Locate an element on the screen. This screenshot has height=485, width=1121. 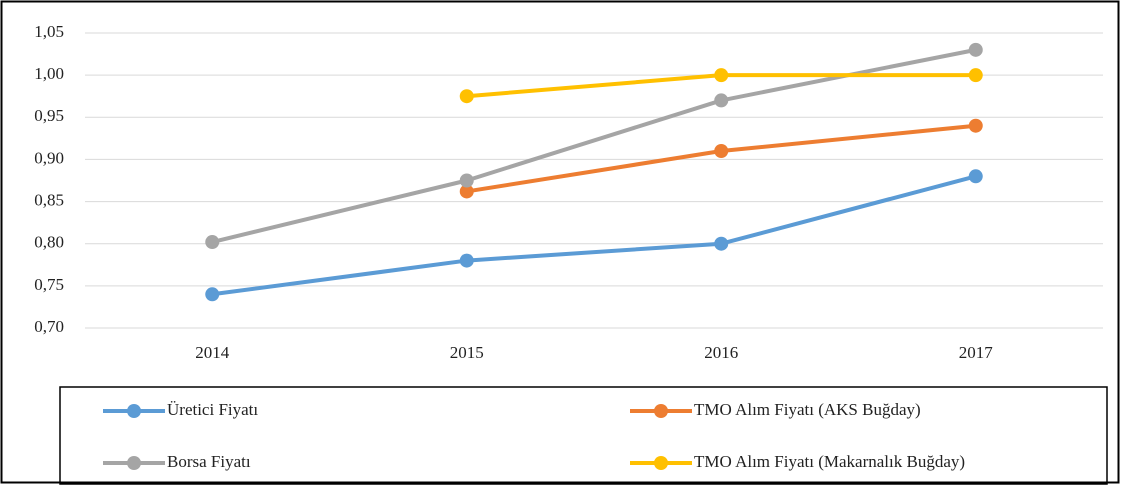
legend-label: Borsa Fiyatı is located at coordinates (209, 461).